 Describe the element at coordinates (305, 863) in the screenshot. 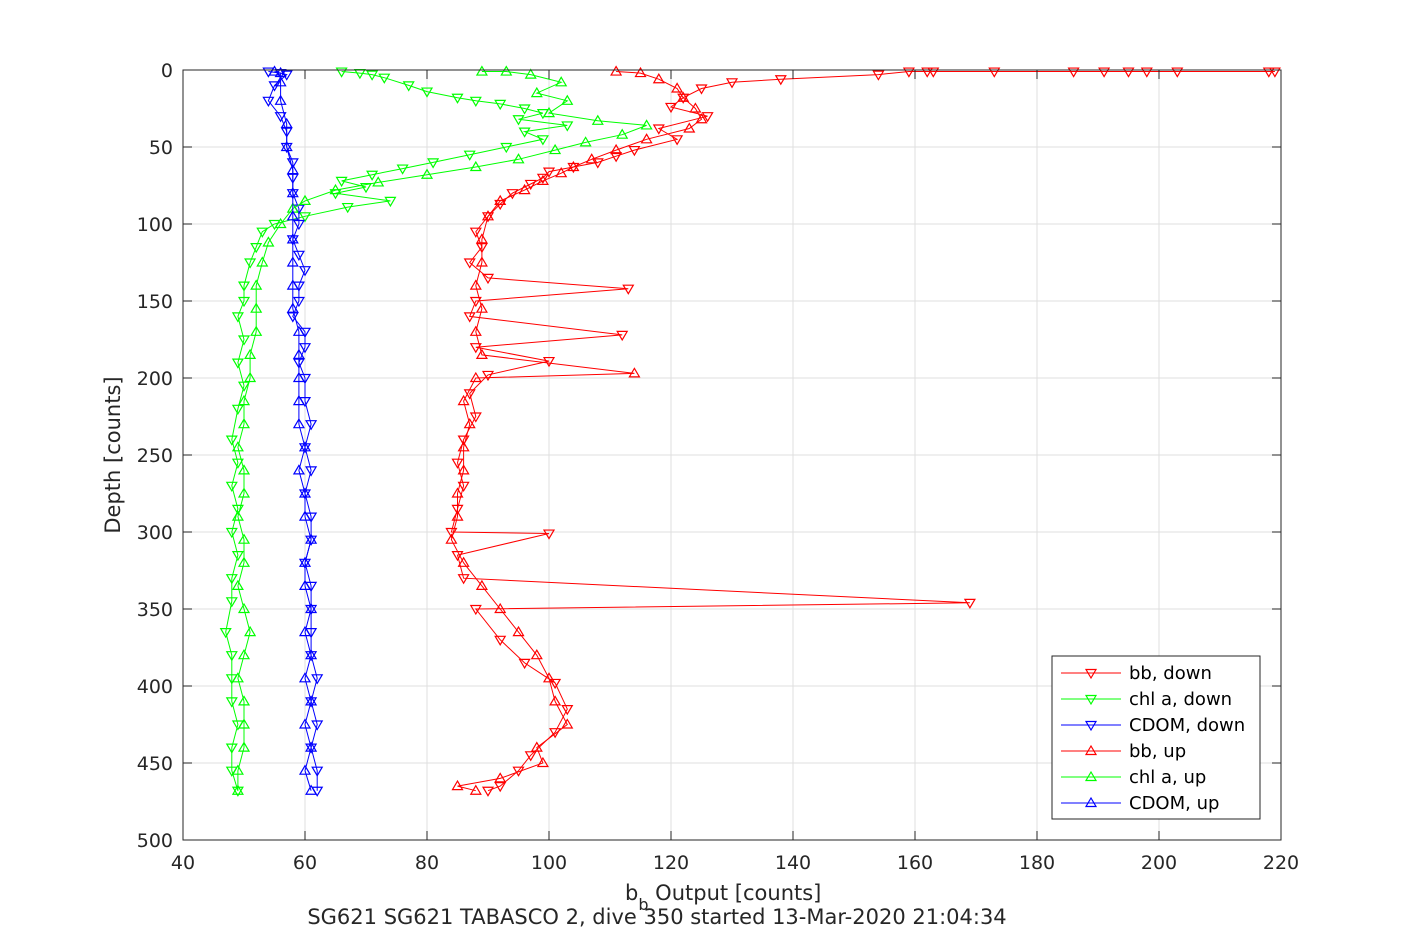

I see `x-tick-label: 60` at that location.